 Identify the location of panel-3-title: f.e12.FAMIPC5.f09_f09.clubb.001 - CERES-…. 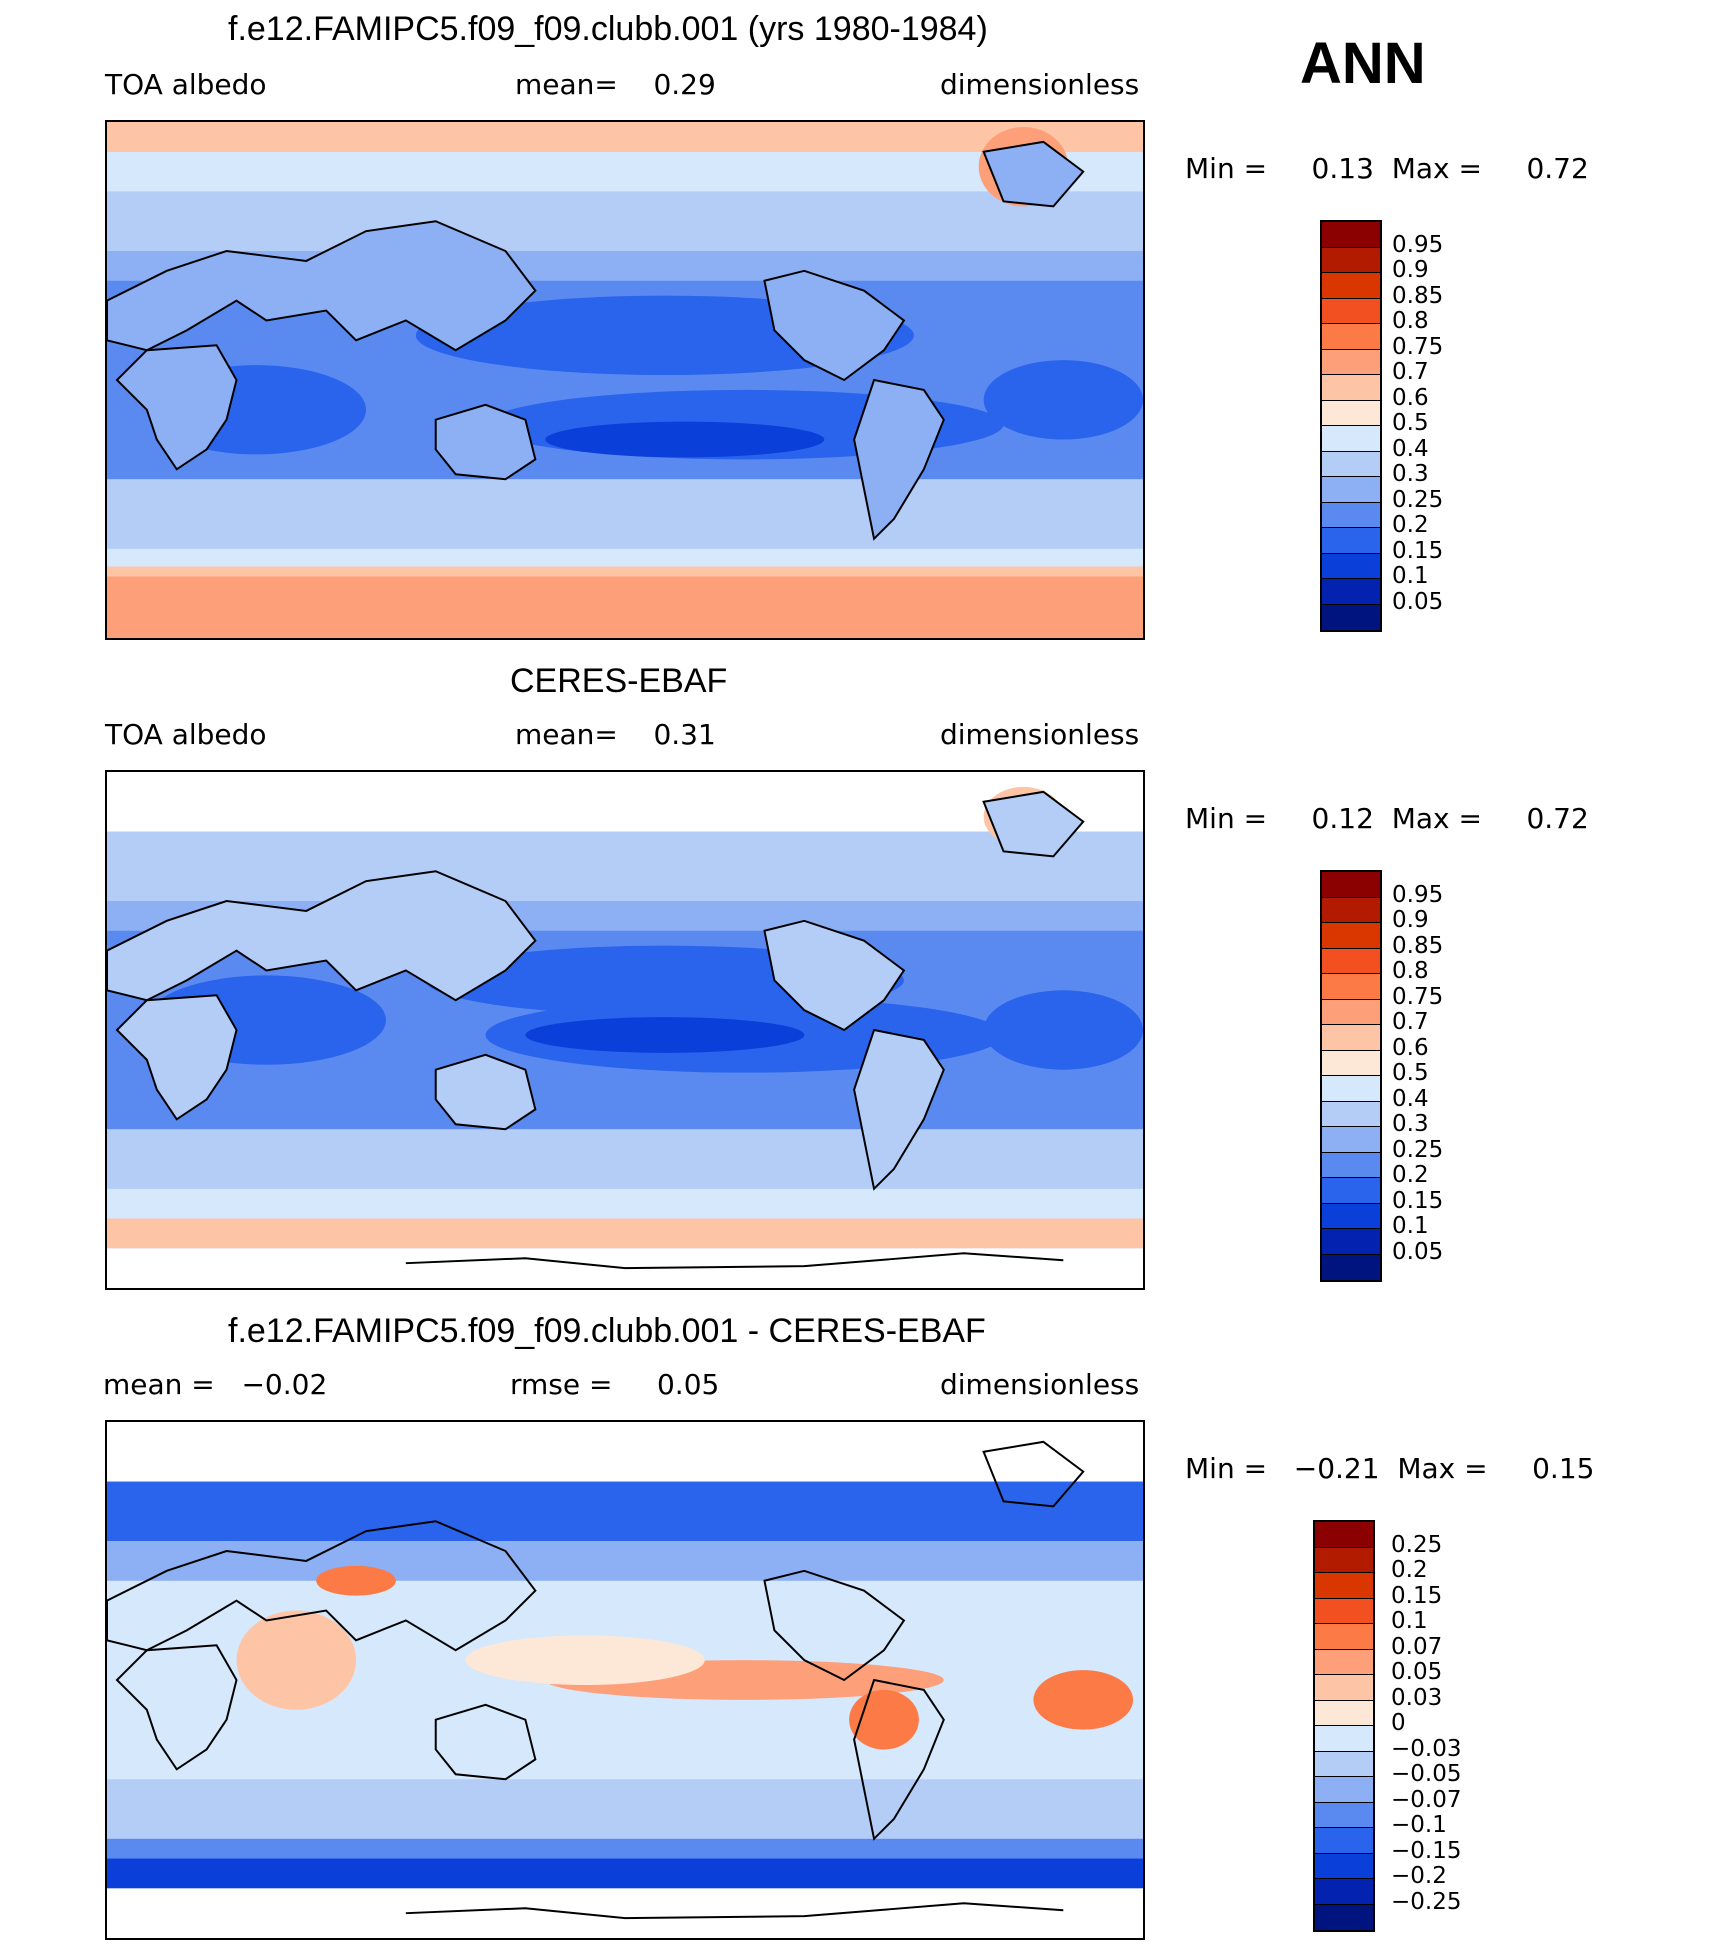
(607, 1331).